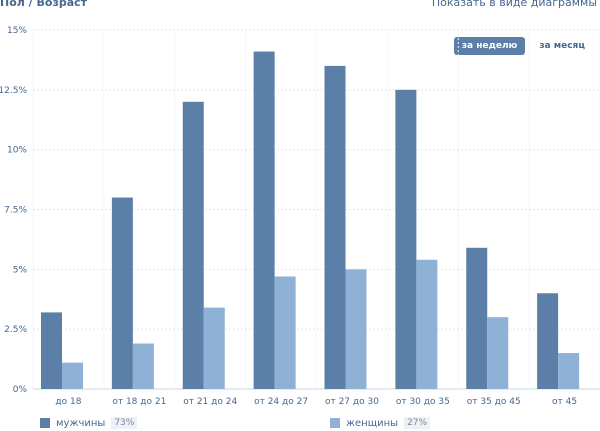 Image resolution: width=600 pixels, height=431 pixels. Describe the element at coordinates (562, 46) in the screenshot. I see `month-button: за месяц` at that location.